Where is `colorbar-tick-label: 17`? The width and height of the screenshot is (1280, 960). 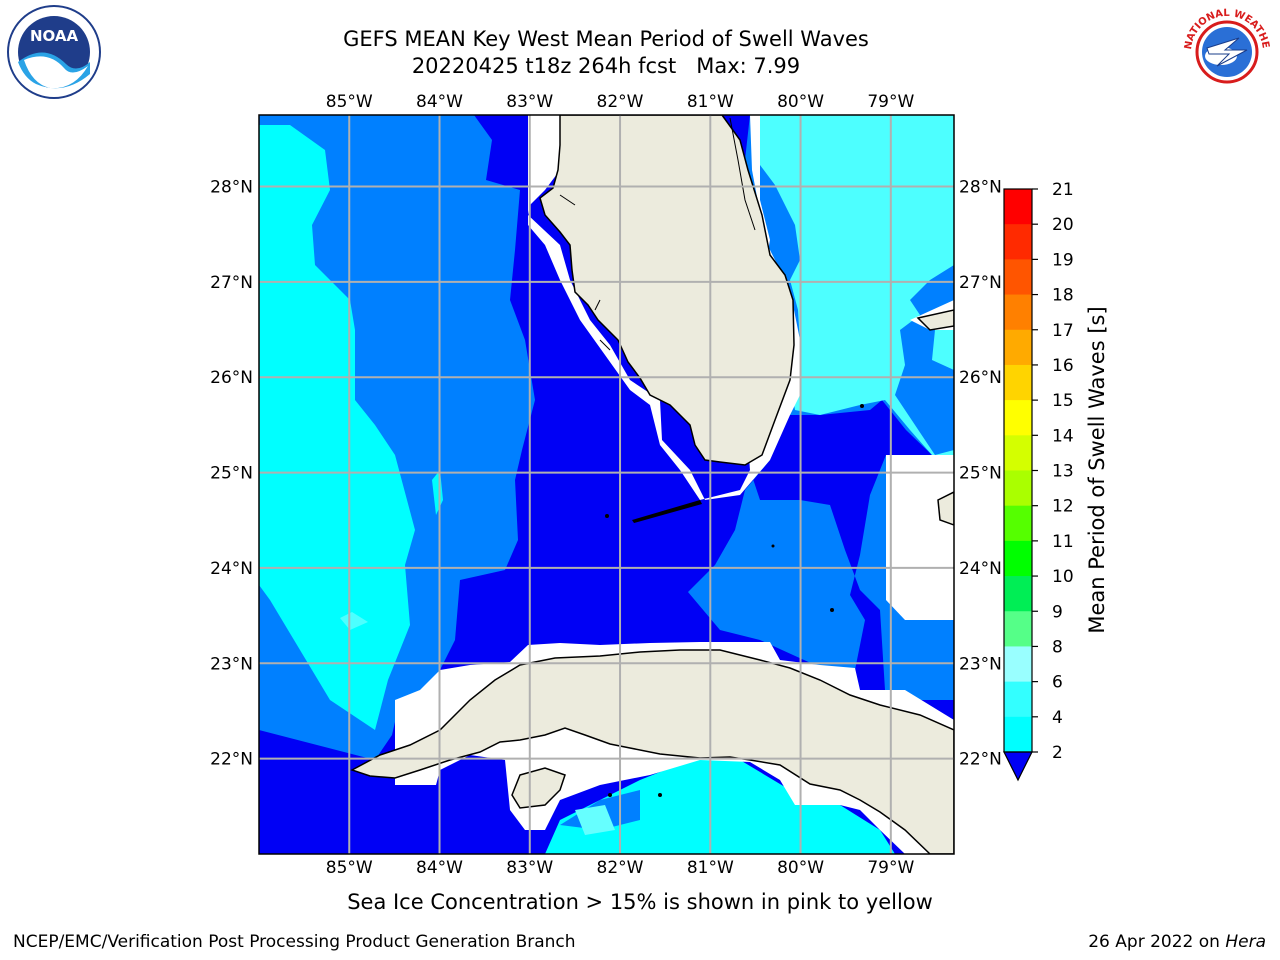 colorbar-tick-label: 17 is located at coordinates (1063, 331).